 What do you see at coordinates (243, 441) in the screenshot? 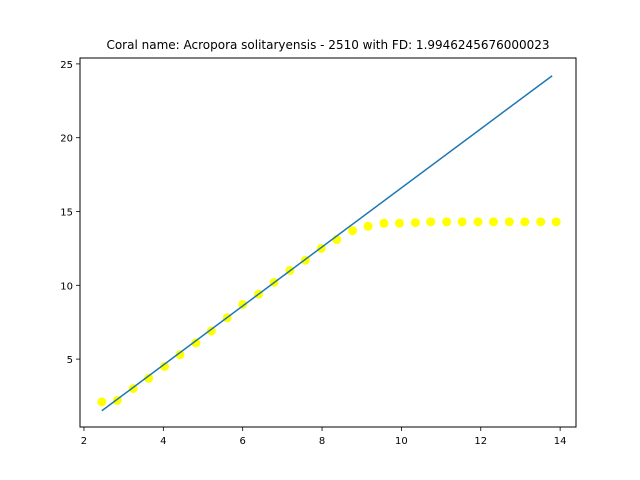
I see `x-tick-label: 6` at bounding box center [243, 441].